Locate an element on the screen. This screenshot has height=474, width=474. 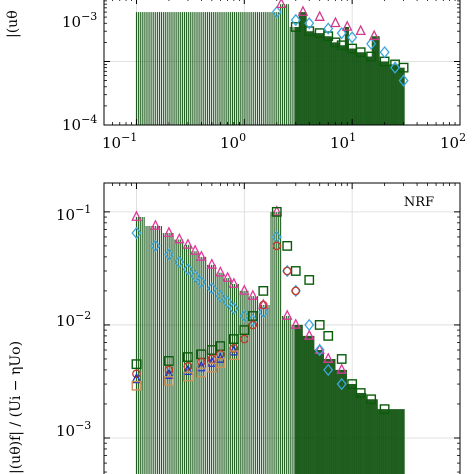
top-points is located at coordinates (340, 43).